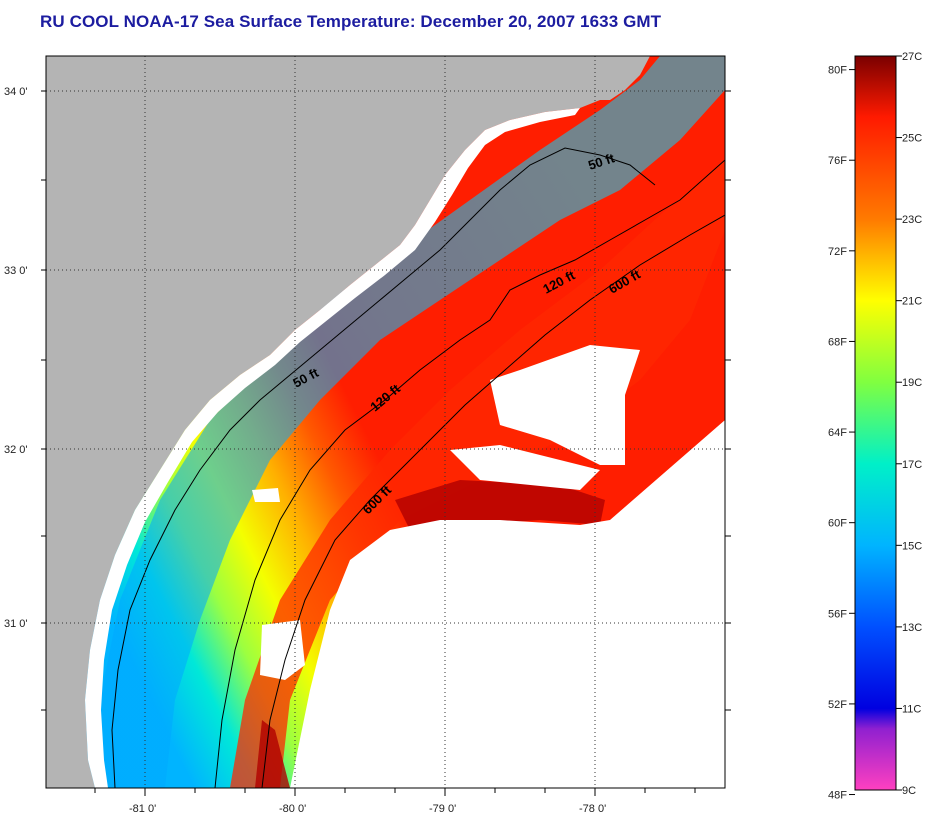 The image size is (928, 817). What do you see at coordinates (912, 139) in the screenshot?
I see `colorbar-label-c-1: 25C` at bounding box center [912, 139].